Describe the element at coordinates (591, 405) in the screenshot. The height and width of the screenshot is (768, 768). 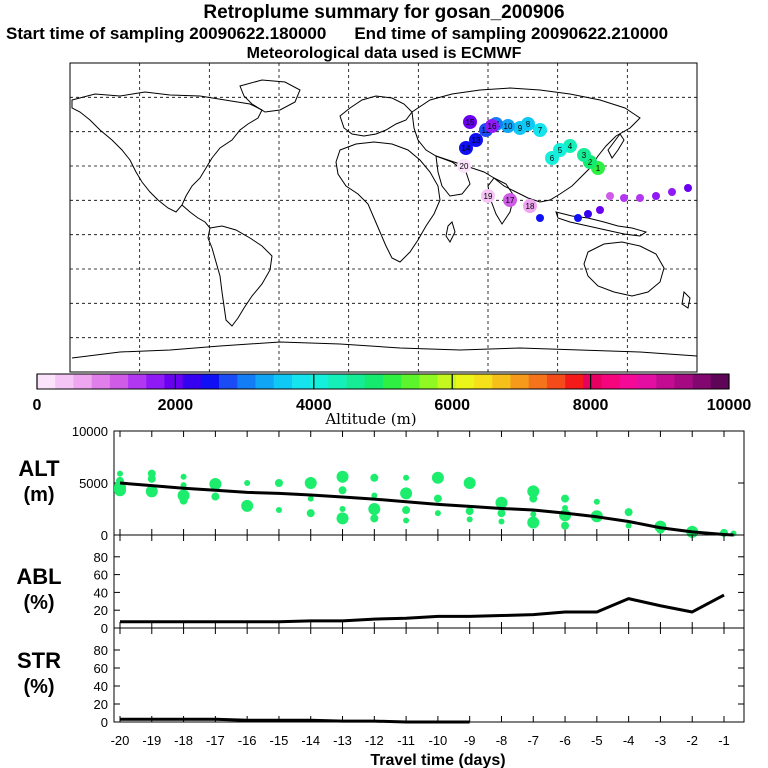
I see `colorbar-tick-label: 8000` at that location.